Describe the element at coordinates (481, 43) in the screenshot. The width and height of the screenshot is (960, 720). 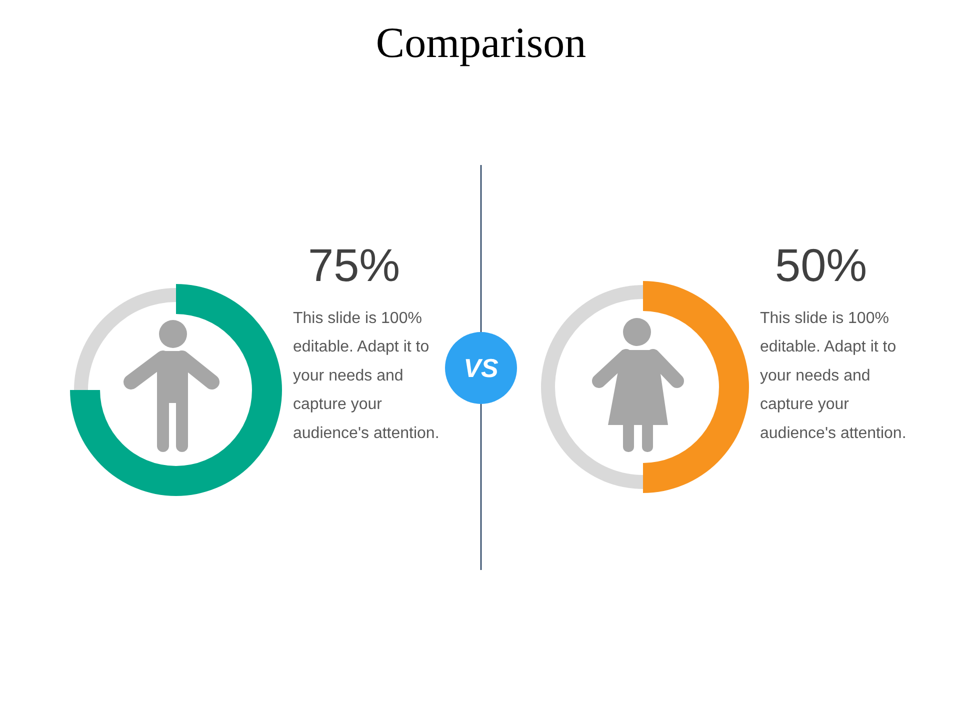
I see `text: Comparison` at that location.